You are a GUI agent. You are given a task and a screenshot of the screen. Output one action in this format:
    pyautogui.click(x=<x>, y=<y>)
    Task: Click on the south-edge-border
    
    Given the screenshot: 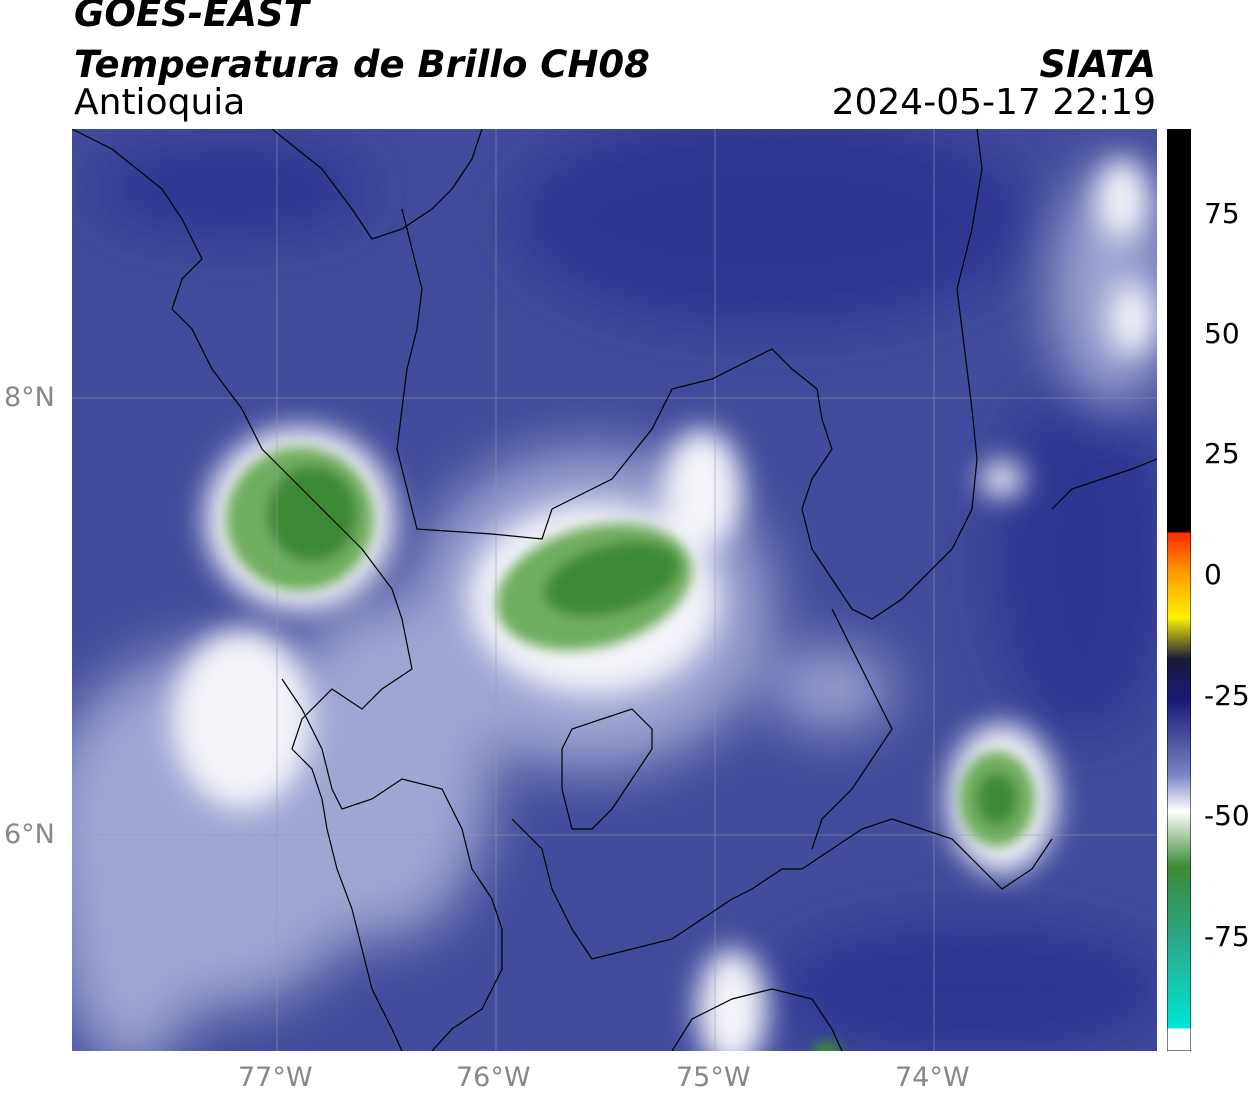 What is the action you would take?
    pyautogui.click(x=757, y=1019)
    